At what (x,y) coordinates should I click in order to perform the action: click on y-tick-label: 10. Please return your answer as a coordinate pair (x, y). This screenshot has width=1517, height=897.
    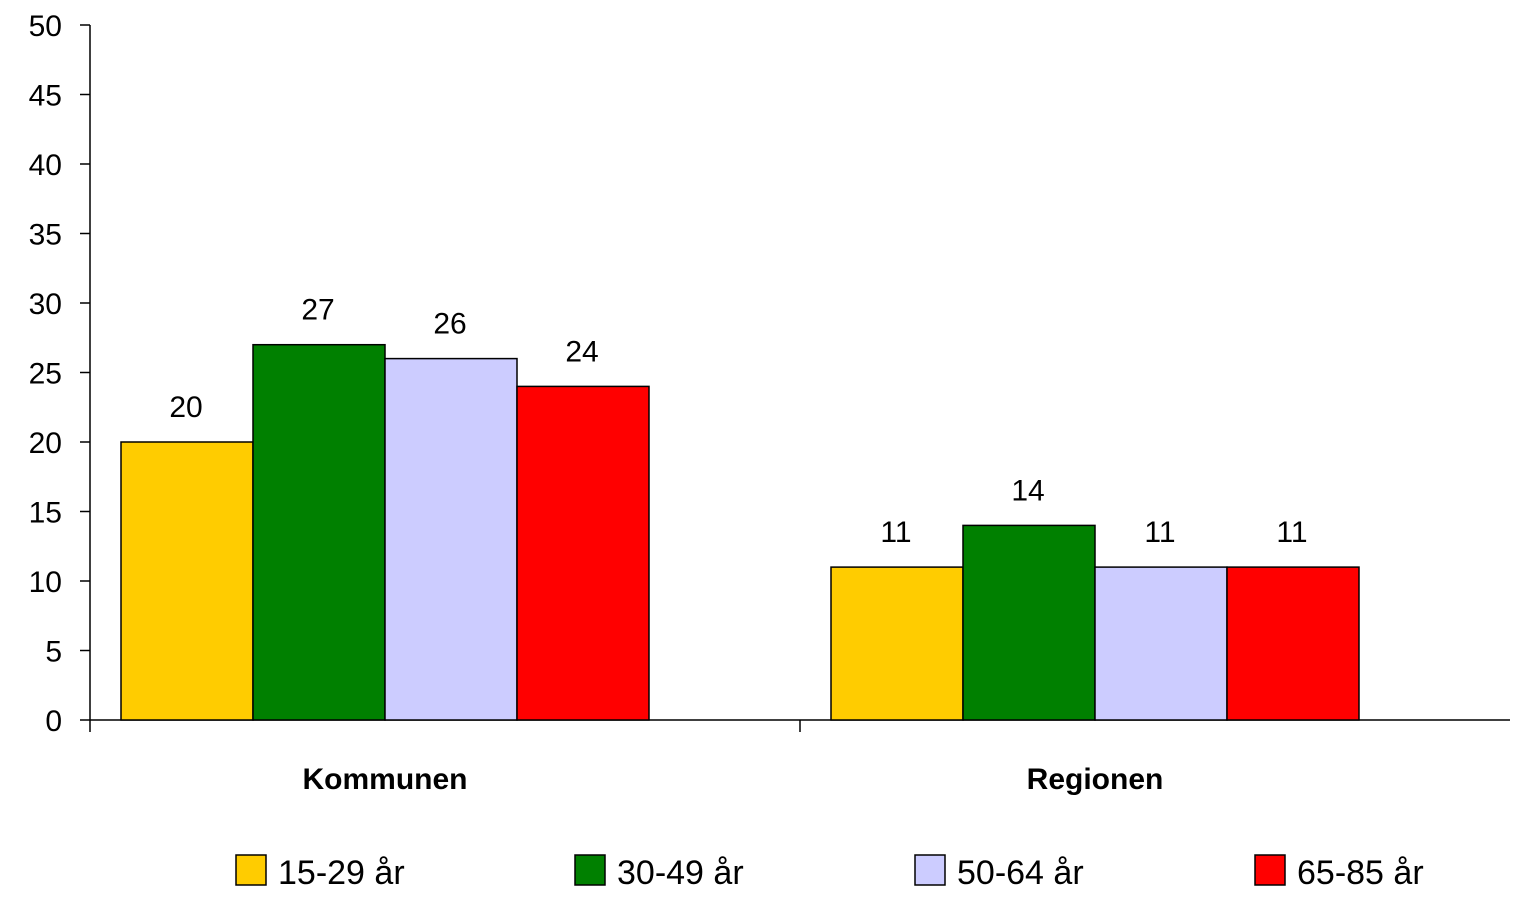
    Looking at the image, I should click on (45, 582).